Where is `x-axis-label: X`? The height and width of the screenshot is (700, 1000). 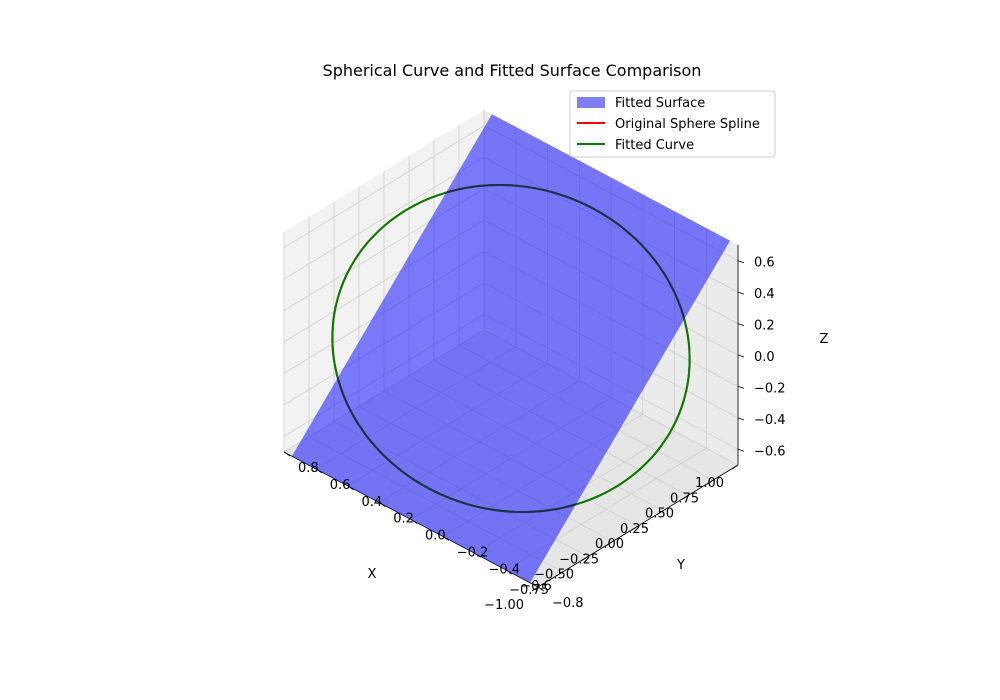
x-axis-label: X is located at coordinates (372, 574).